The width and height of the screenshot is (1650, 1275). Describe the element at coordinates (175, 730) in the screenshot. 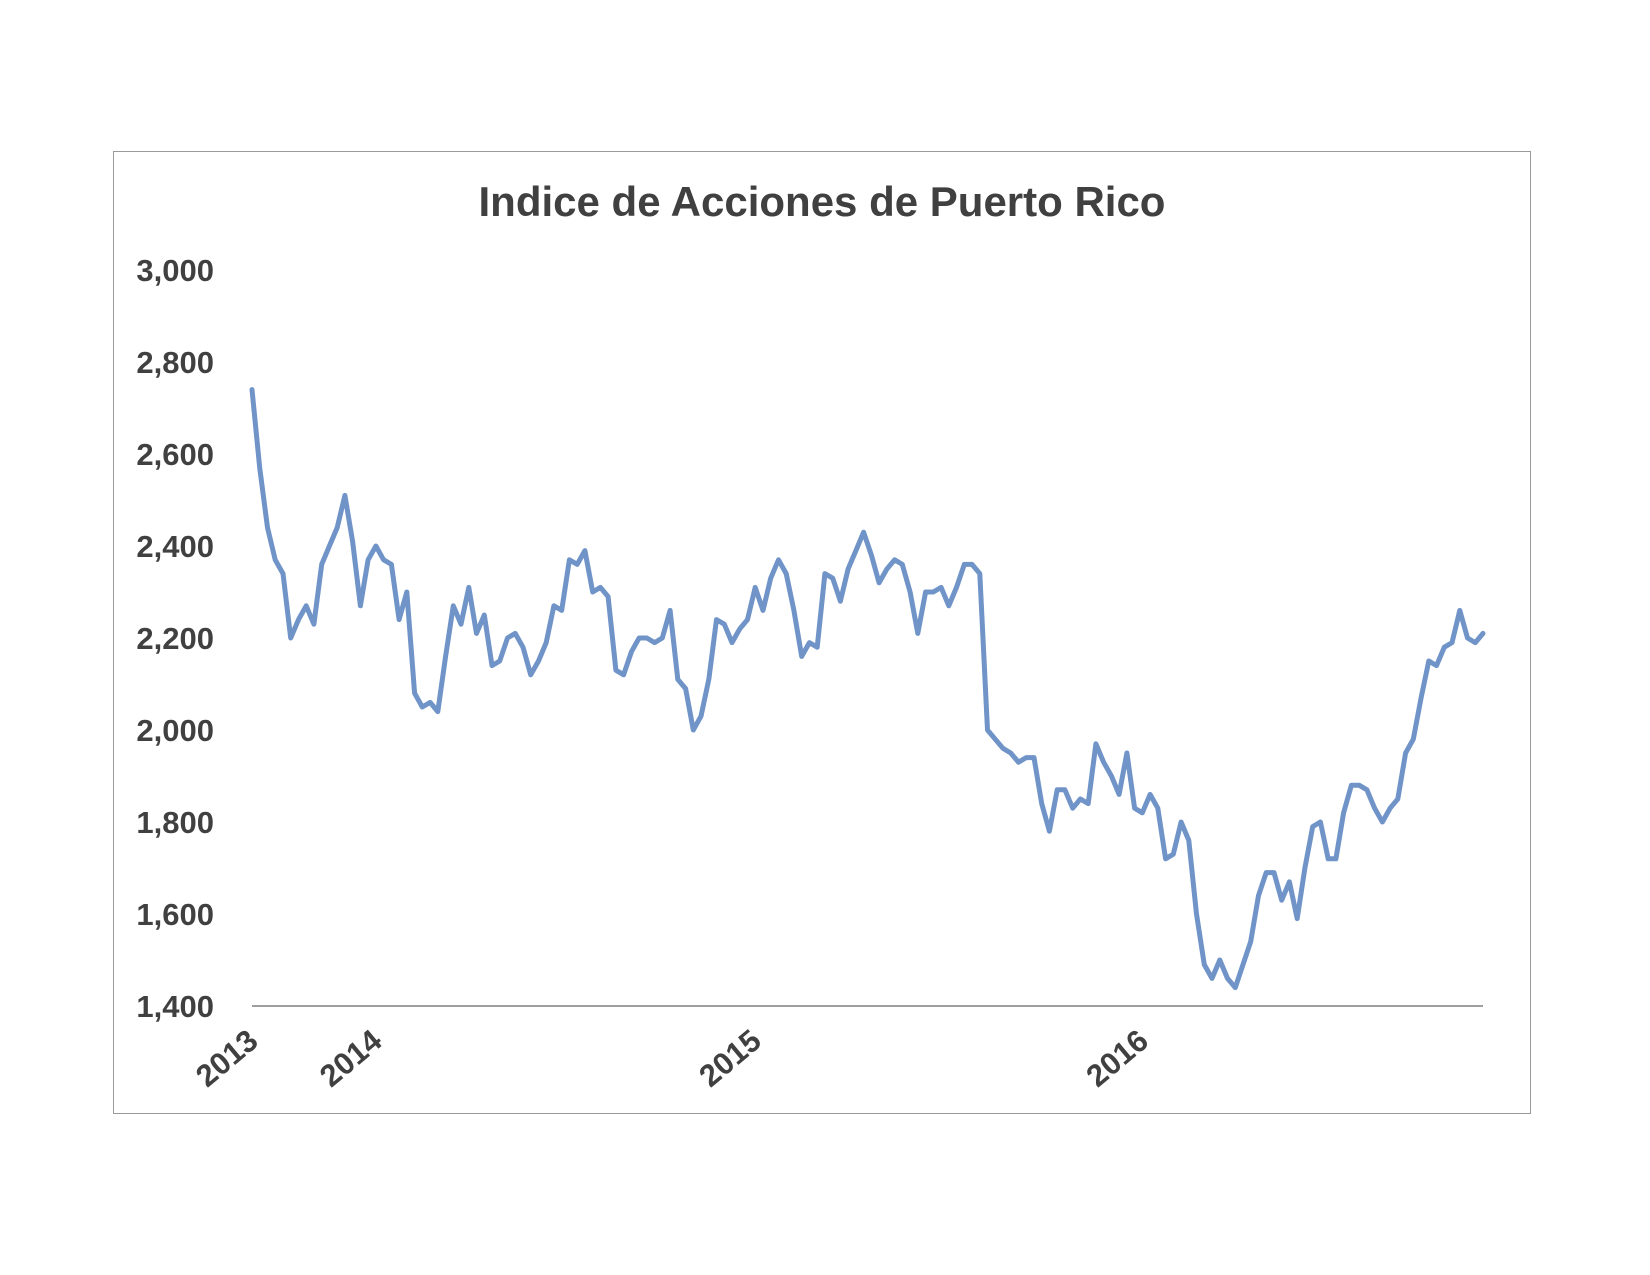

I see `y-tick-label: 2,000` at that location.